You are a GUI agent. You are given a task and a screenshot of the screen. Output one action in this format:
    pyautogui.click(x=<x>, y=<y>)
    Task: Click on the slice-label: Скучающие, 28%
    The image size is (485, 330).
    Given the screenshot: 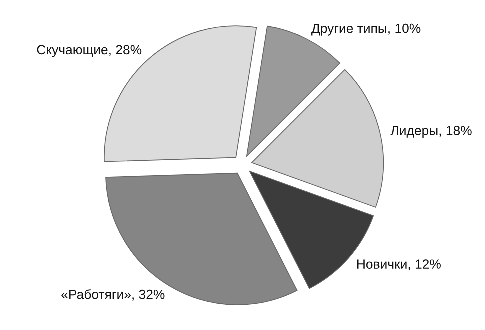 What is the action you would take?
    pyautogui.click(x=89, y=51)
    